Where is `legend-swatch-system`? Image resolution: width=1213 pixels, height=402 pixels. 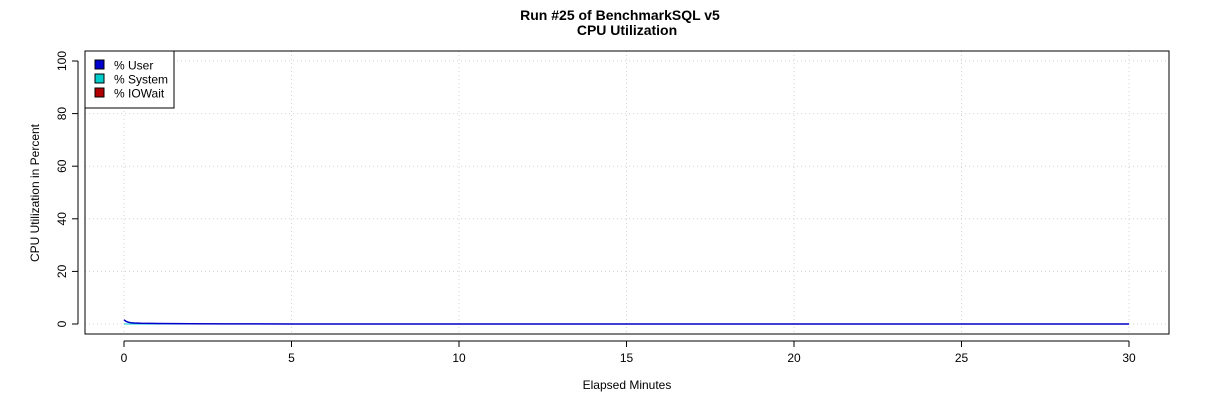
legend-swatch-system is located at coordinates (99, 78).